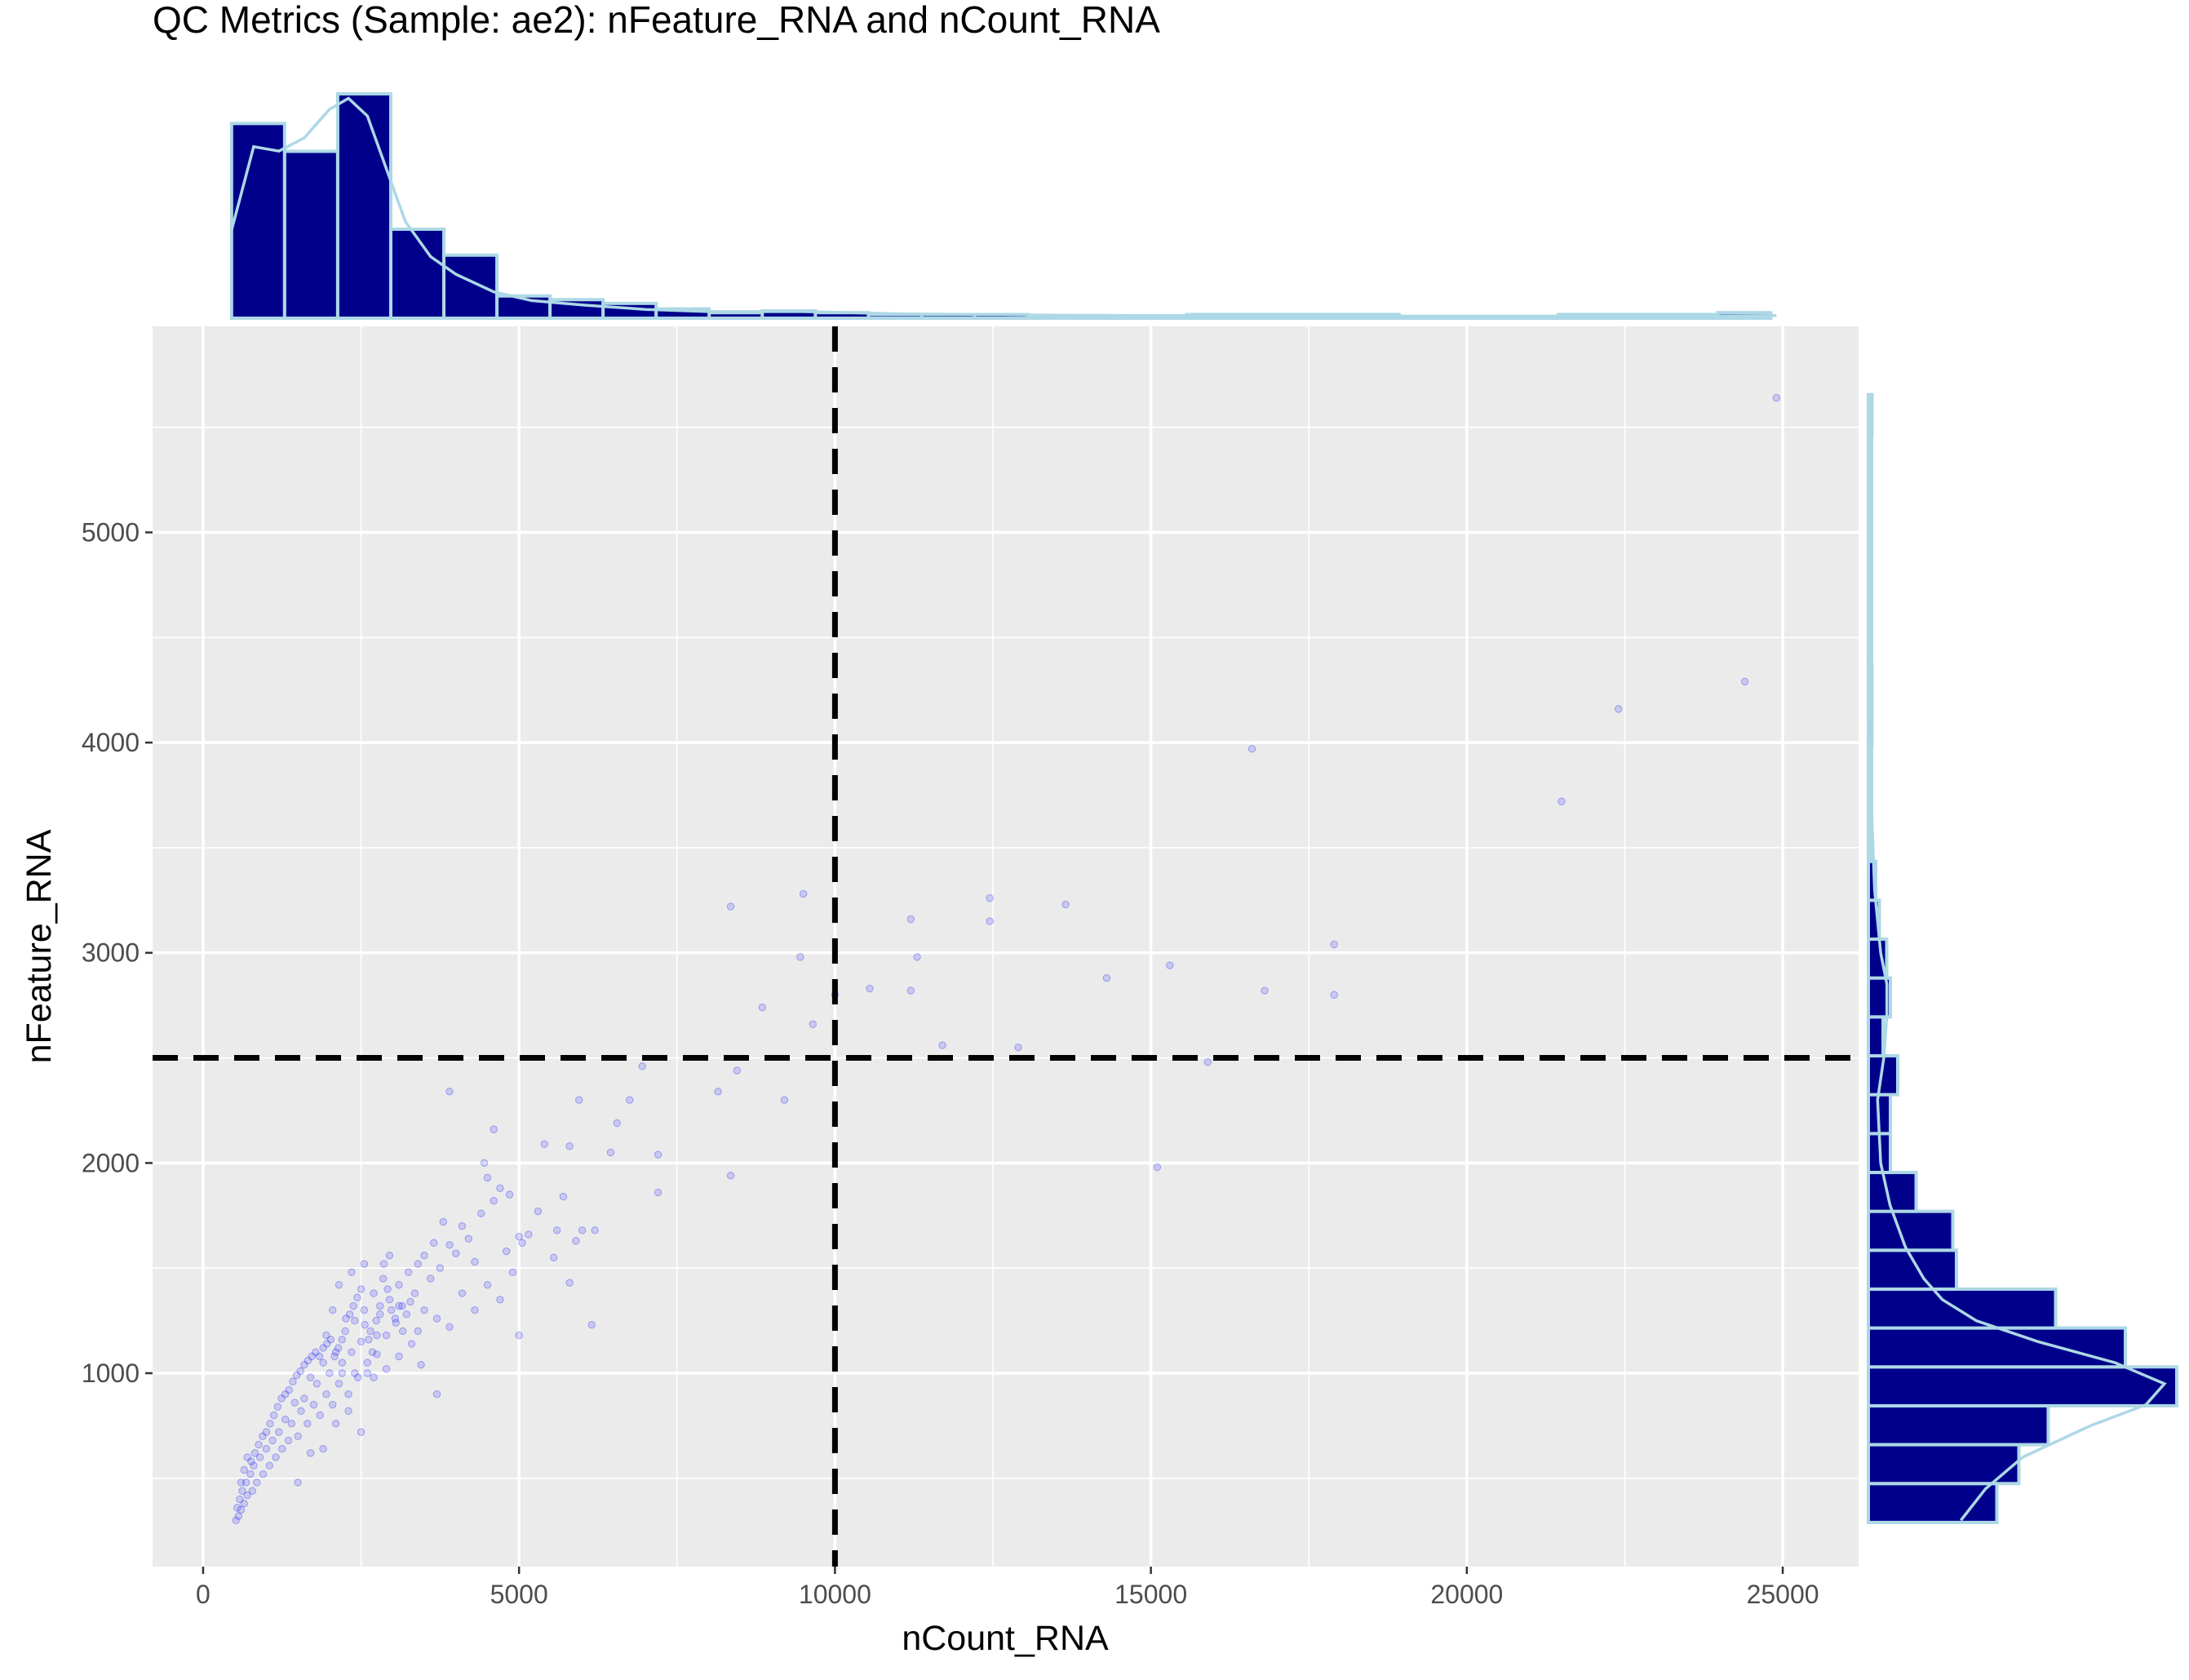 The height and width of the screenshot is (1680, 2189). Describe the element at coordinates (1783, 1594) in the screenshot. I see `x-tick-label: 25000` at that location.